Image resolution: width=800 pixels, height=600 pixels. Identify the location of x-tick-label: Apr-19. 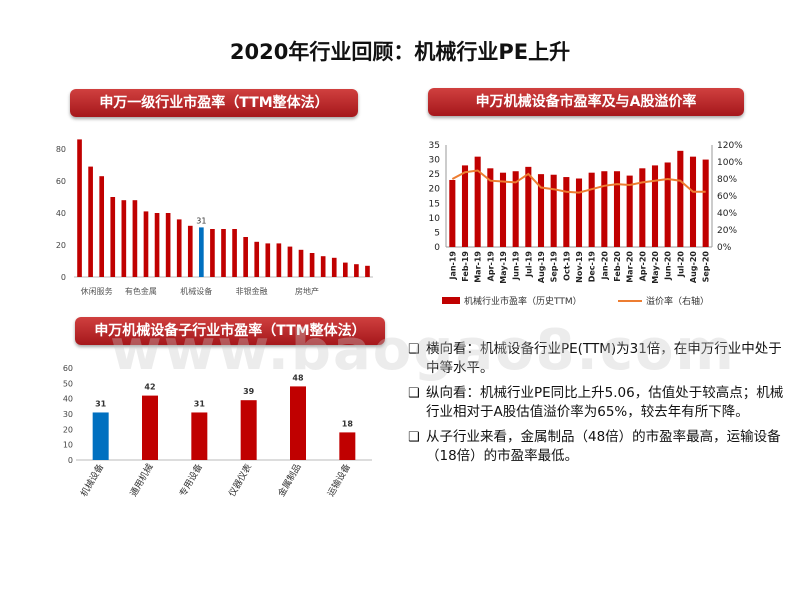
(490, 266).